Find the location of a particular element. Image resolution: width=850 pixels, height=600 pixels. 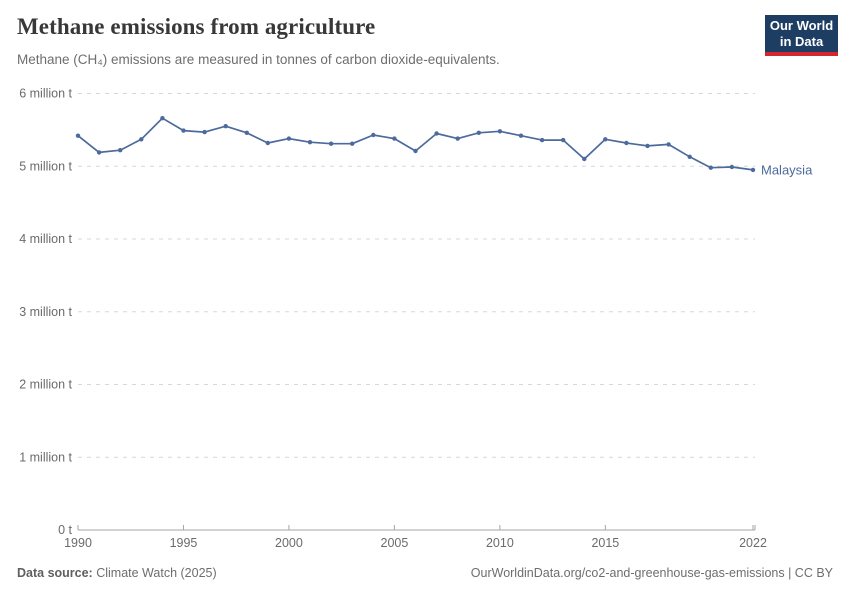

data-source-value: Climate Watch (2025) is located at coordinates (156, 573).